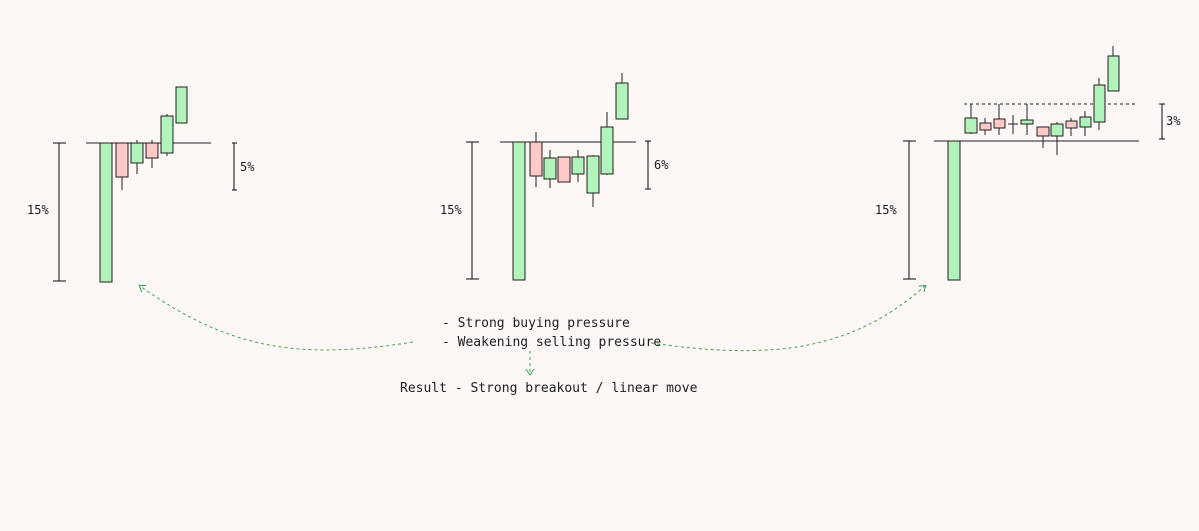  I want to click on range-label-1: 5%, so click(247, 167).